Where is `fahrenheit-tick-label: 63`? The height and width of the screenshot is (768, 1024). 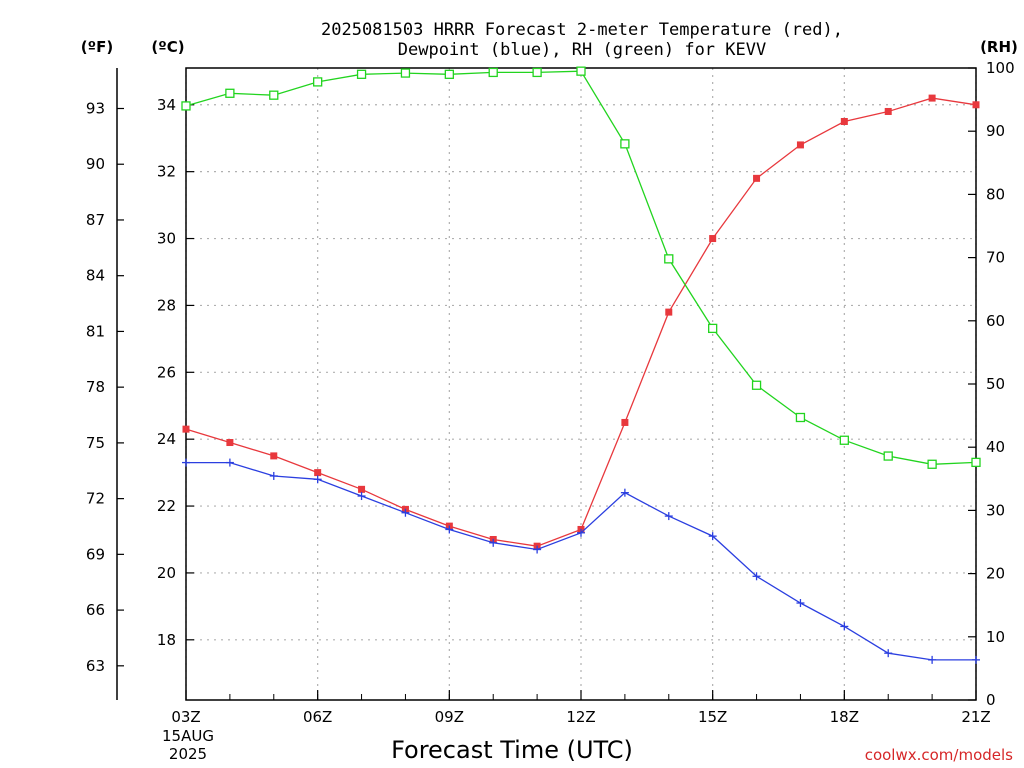
fahrenheit-tick-label: 63 is located at coordinates (95, 666).